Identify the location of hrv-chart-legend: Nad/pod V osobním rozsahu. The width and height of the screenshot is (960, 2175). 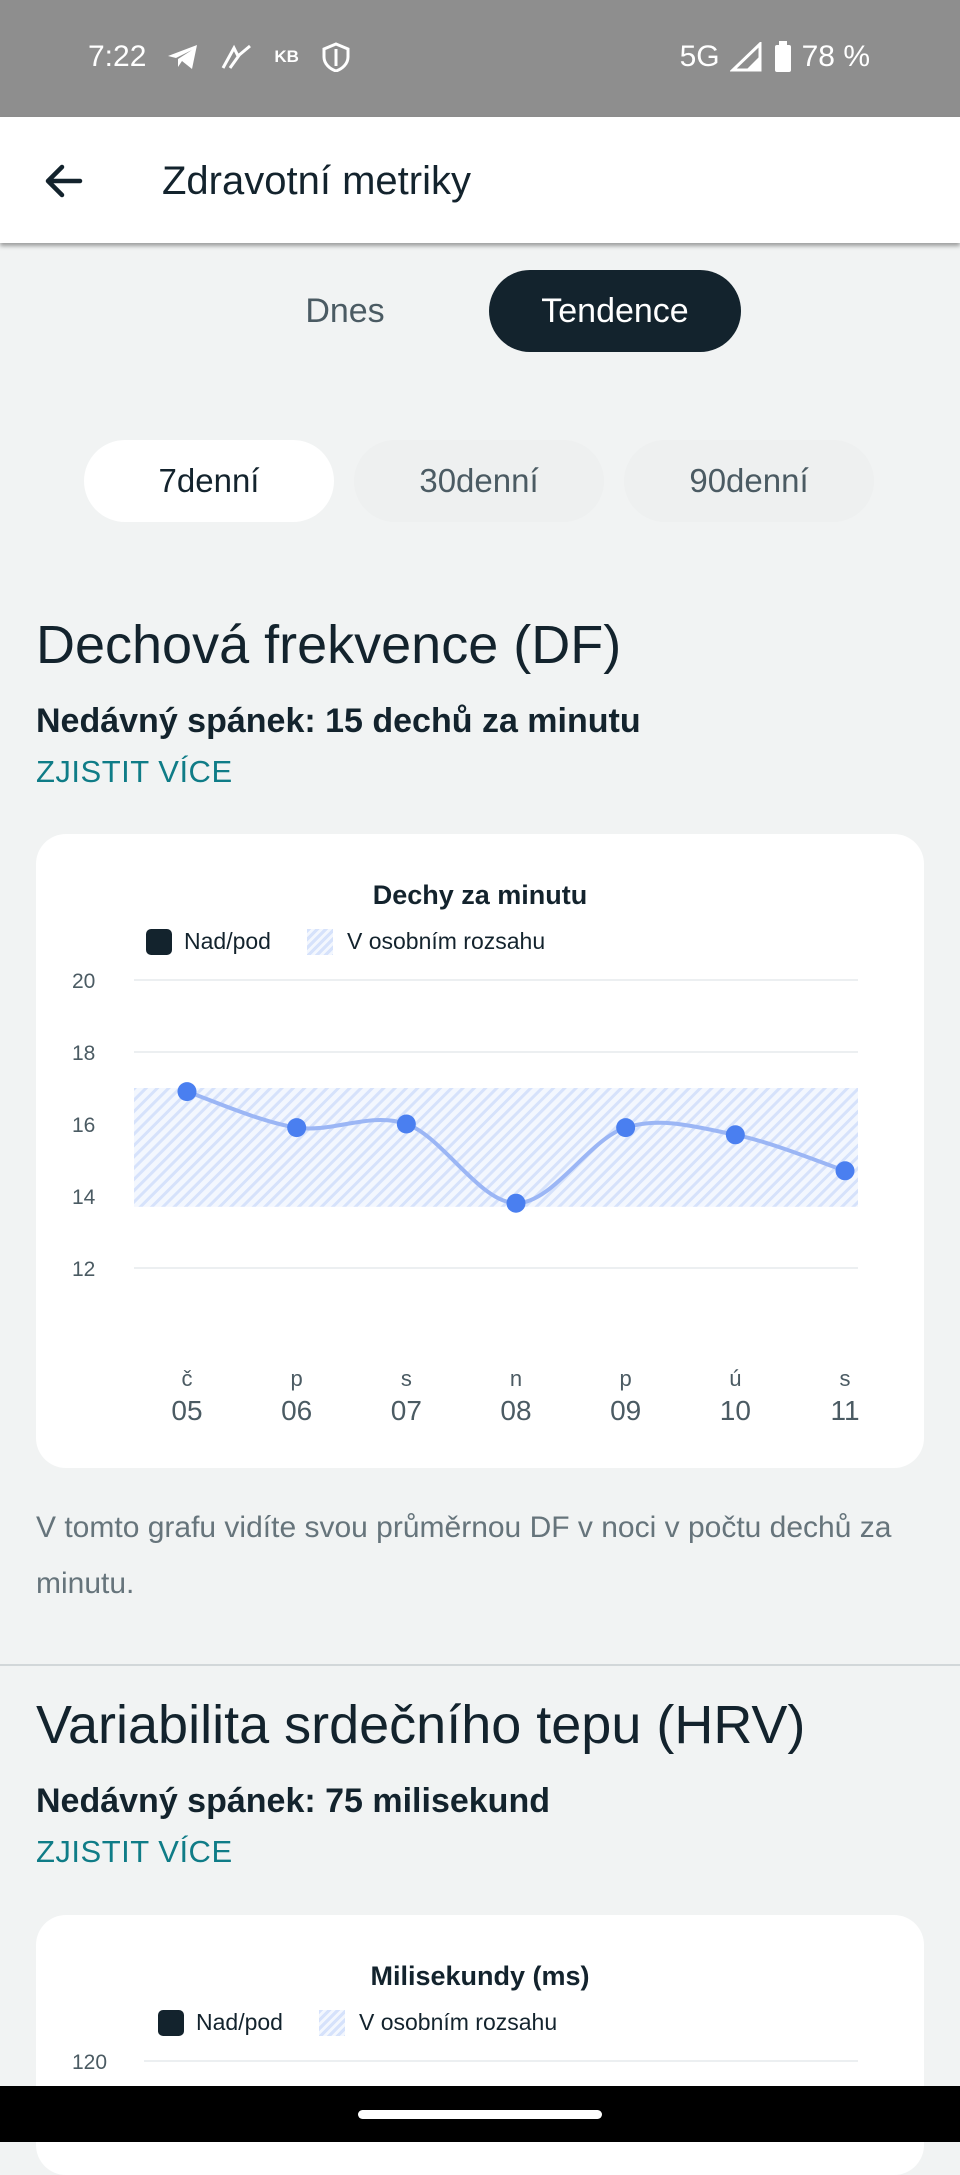
(357, 2022).